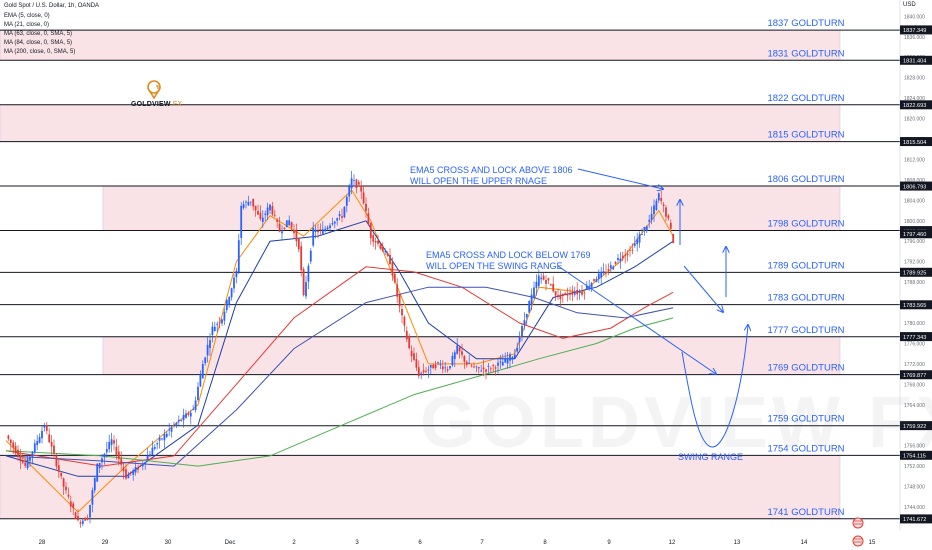 This screenshot has height=550, width=932. What do you see at coordinates (914, 508) in the screenshot?
I see `y-tick-label: 1744.000` at bounding box center [914, 508].